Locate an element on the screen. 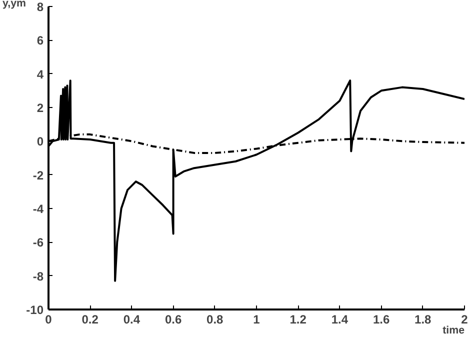 The image size is (474, 338). x-tick-label: 1 is located at coordinates (256, 319).